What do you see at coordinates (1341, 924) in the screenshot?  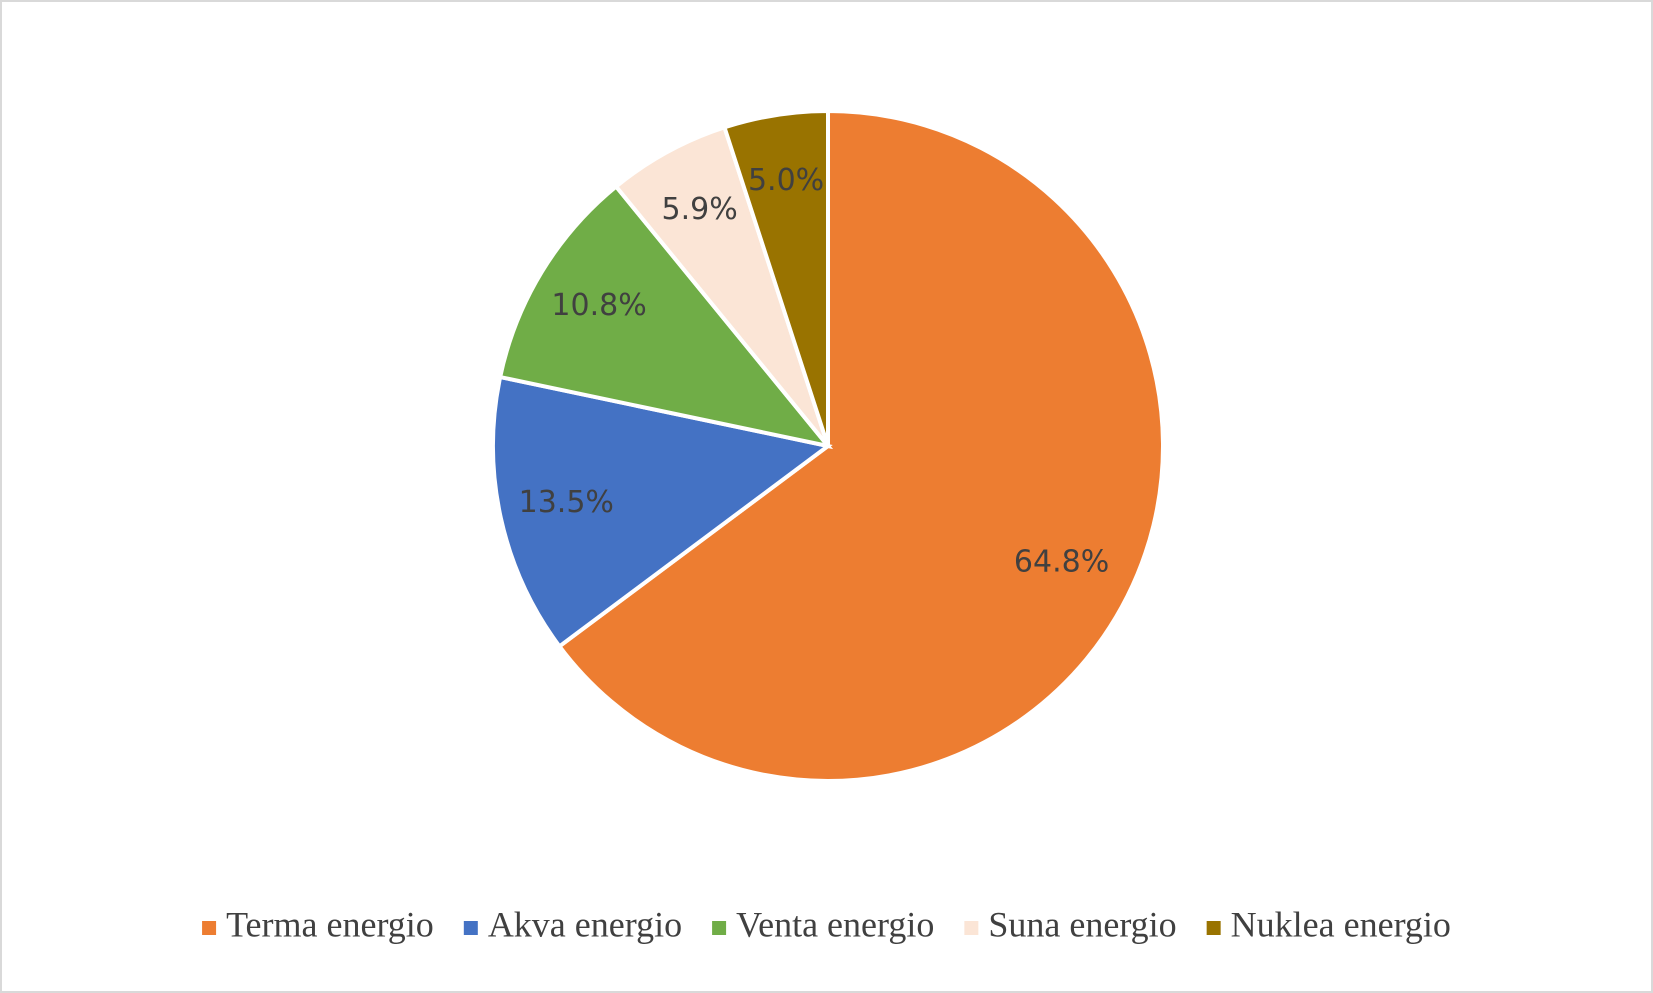 I see `legend-label: Nuklea energio` at bounding box center [1341, 924].